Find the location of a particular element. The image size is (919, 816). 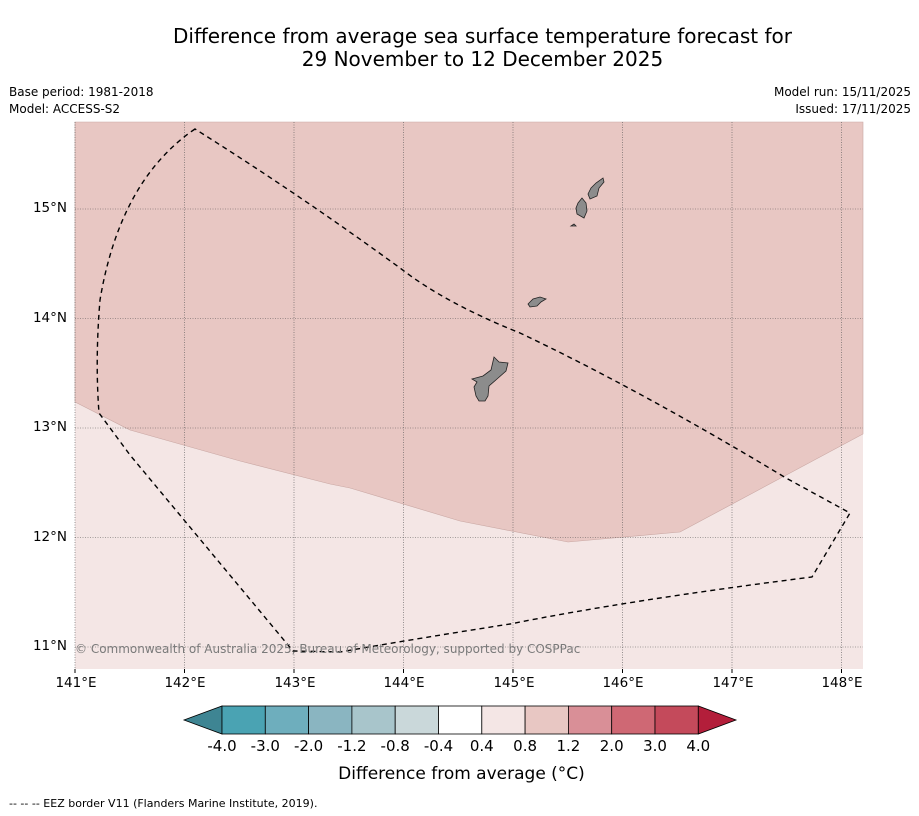

island-saipan is located at coordinates (596, 188).